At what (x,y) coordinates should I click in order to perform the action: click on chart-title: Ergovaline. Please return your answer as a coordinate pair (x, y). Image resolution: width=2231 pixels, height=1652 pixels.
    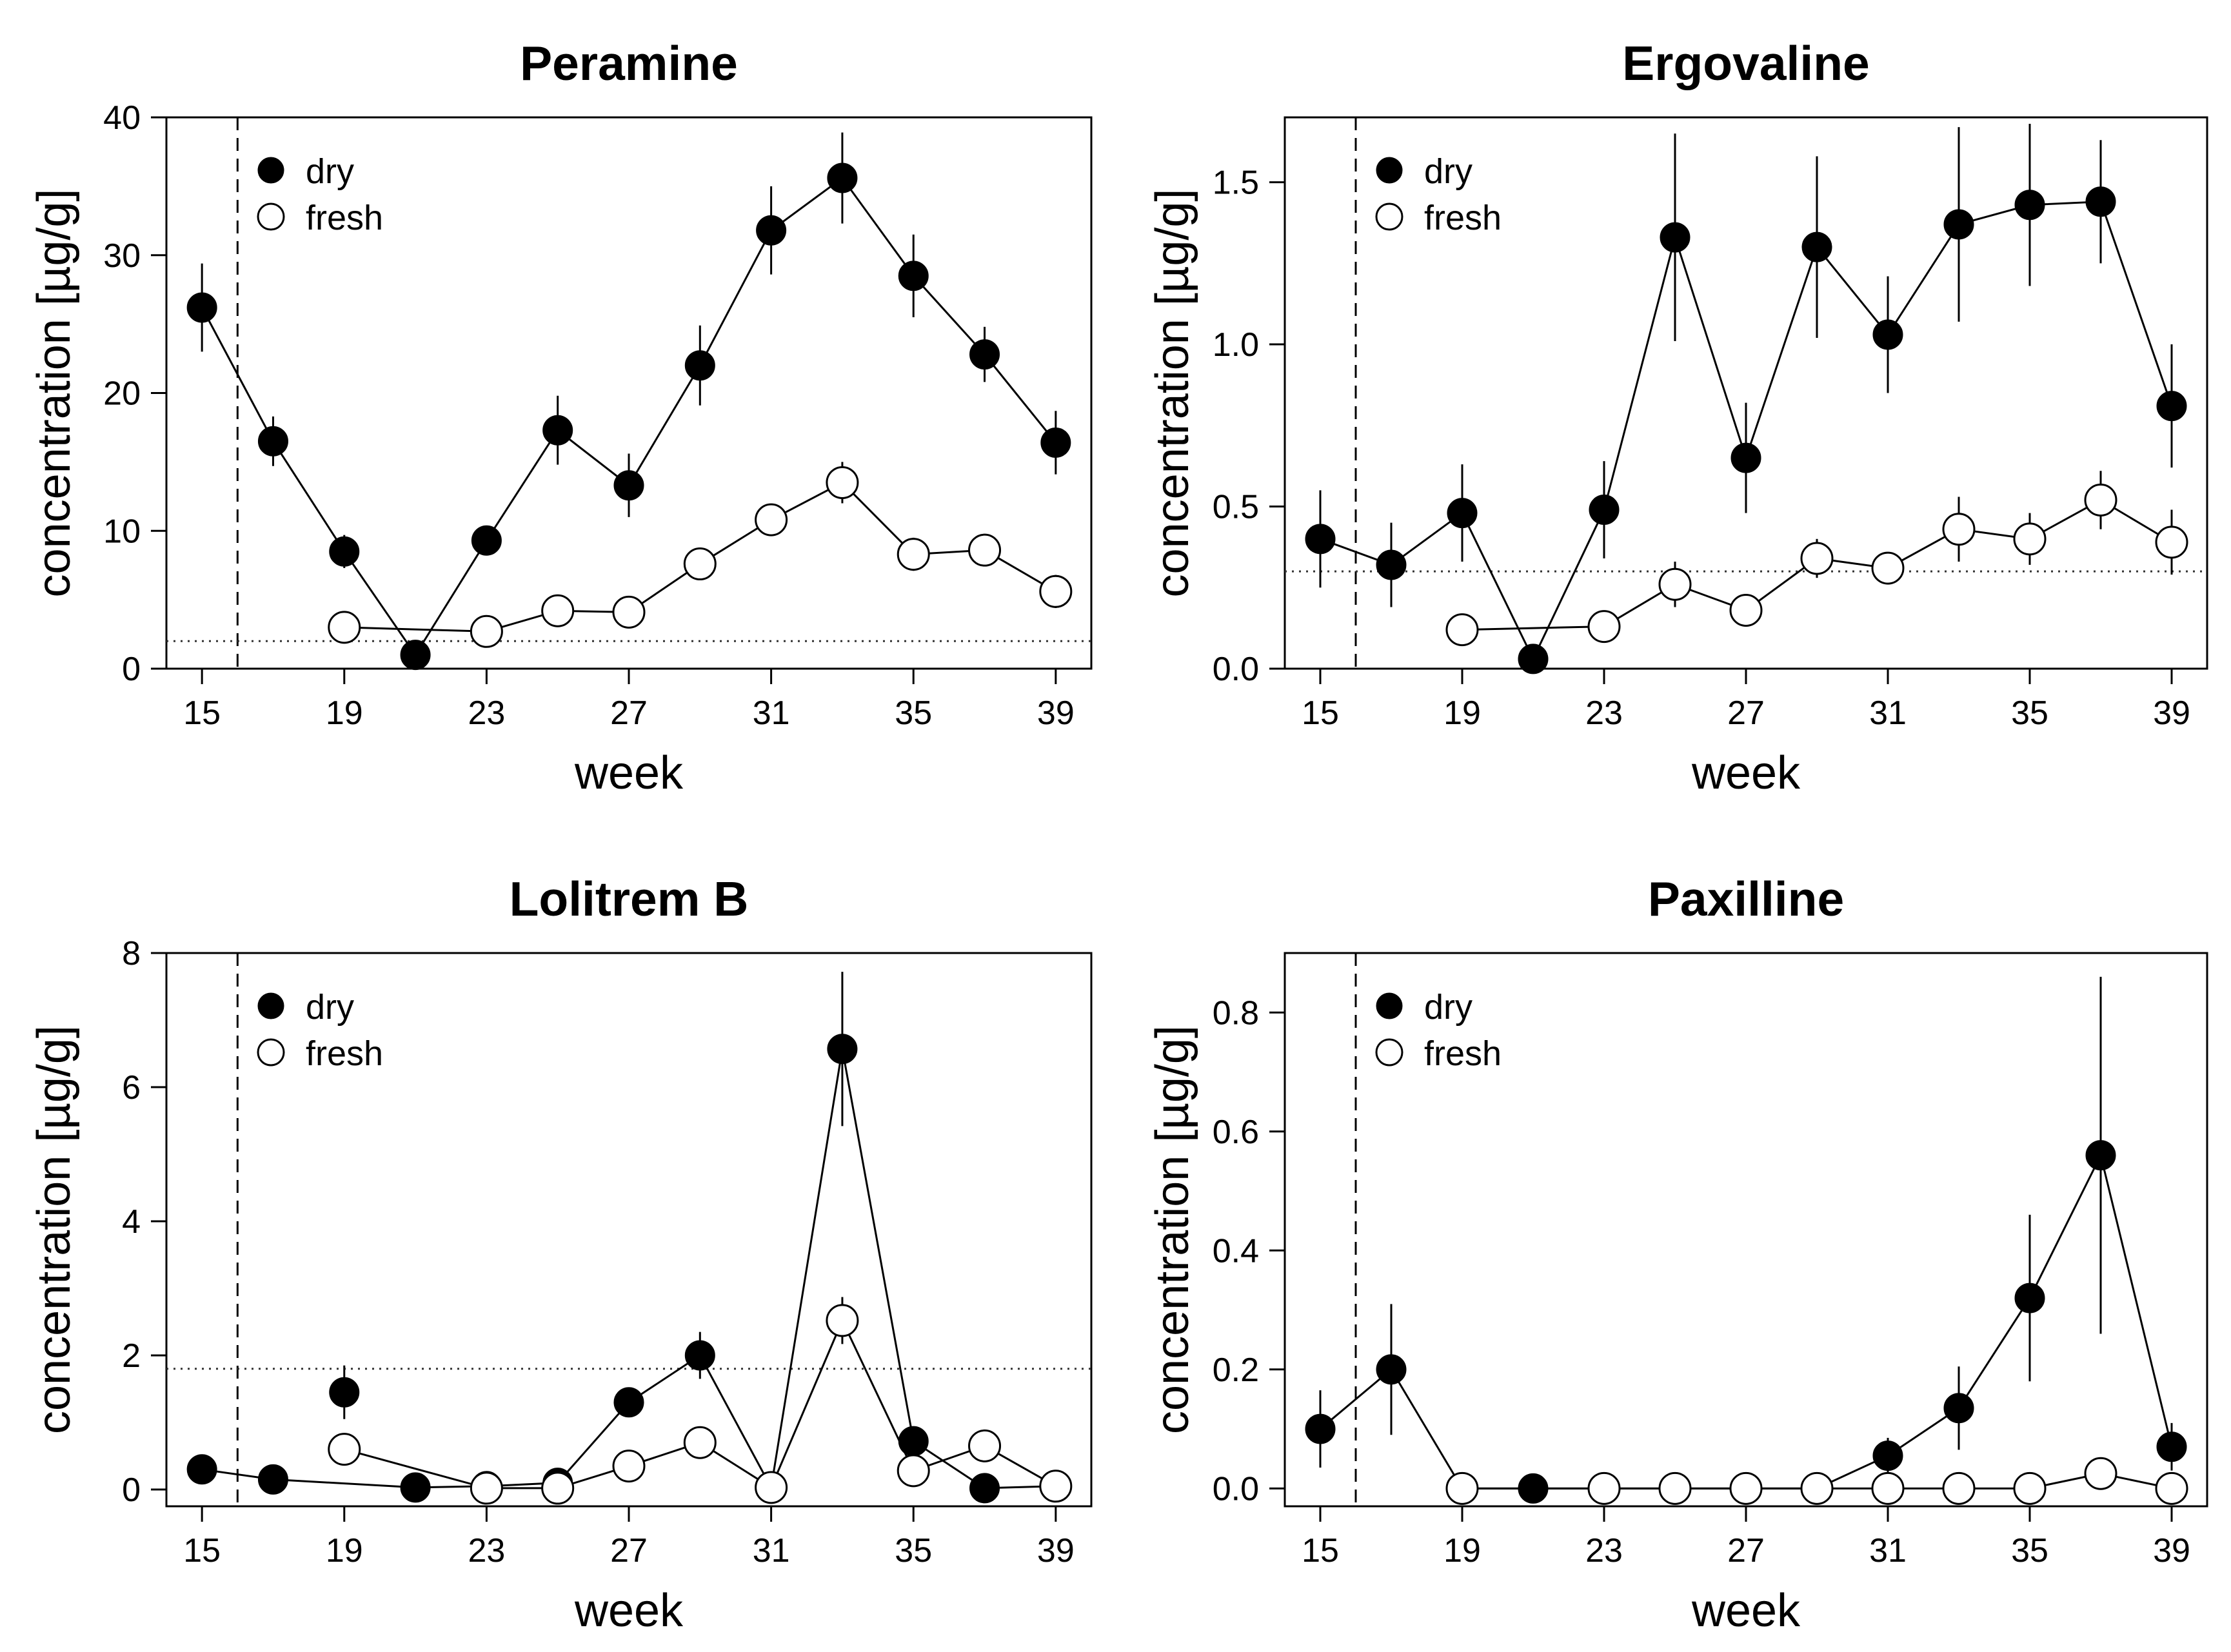
    Looking at the image, I should click on (1746, 63).